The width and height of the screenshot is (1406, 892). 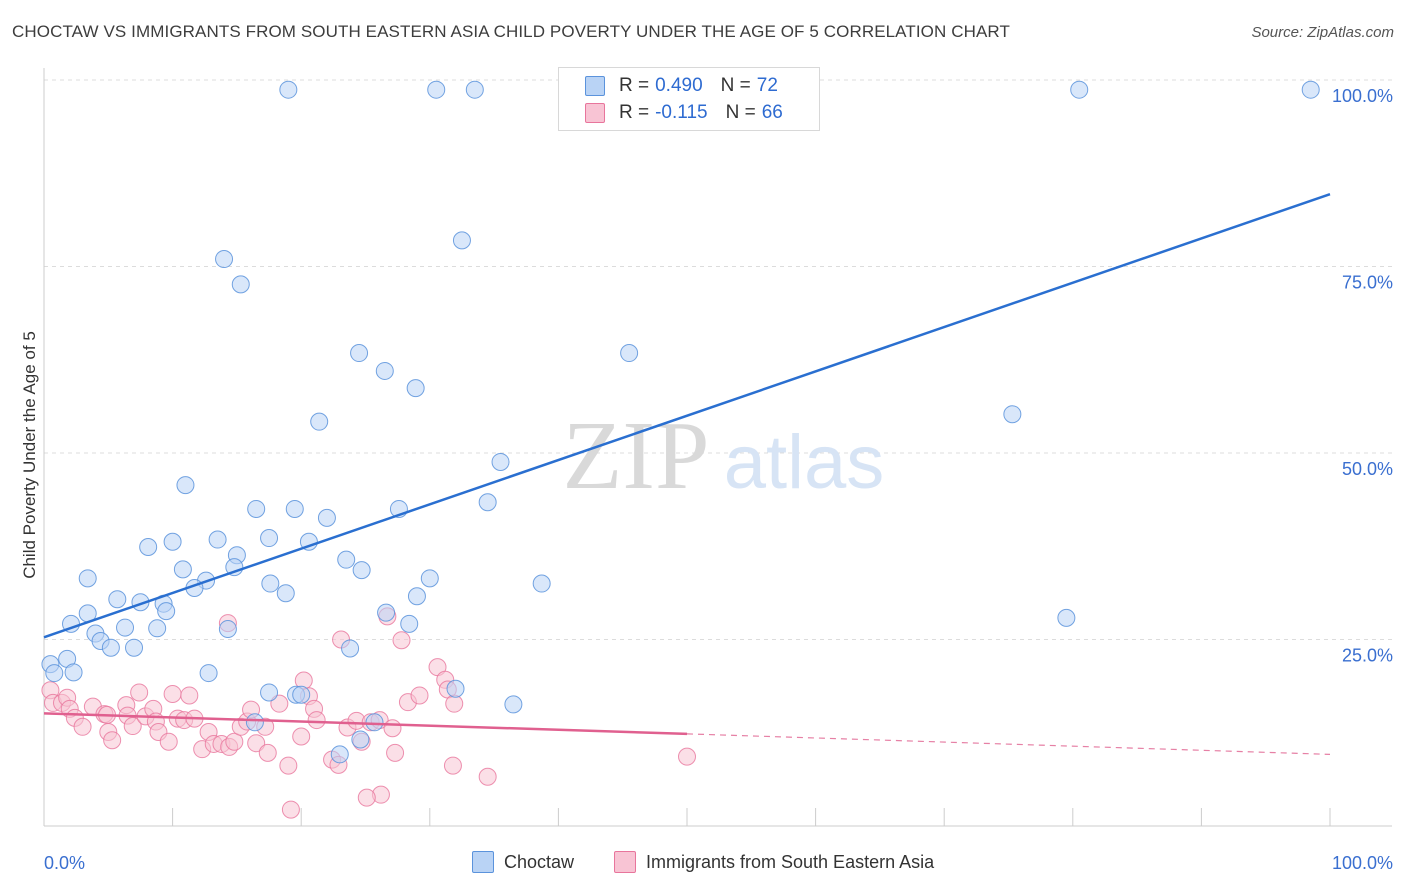 I want to click on series-legend-swatch-sea, so click(x=625, y=862).